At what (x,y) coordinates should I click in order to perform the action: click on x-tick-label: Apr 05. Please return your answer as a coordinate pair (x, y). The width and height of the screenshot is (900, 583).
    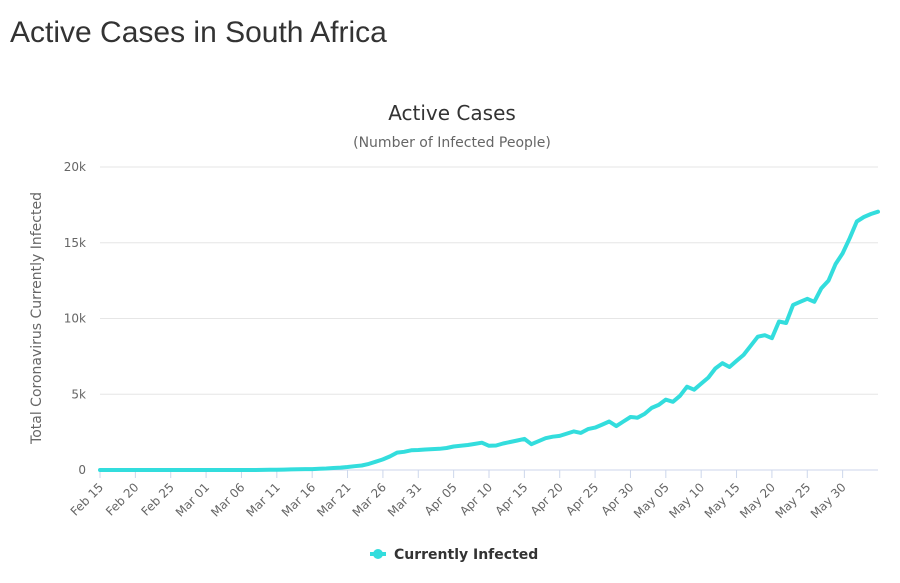
    Looking at the image, I should click on (441, 499).